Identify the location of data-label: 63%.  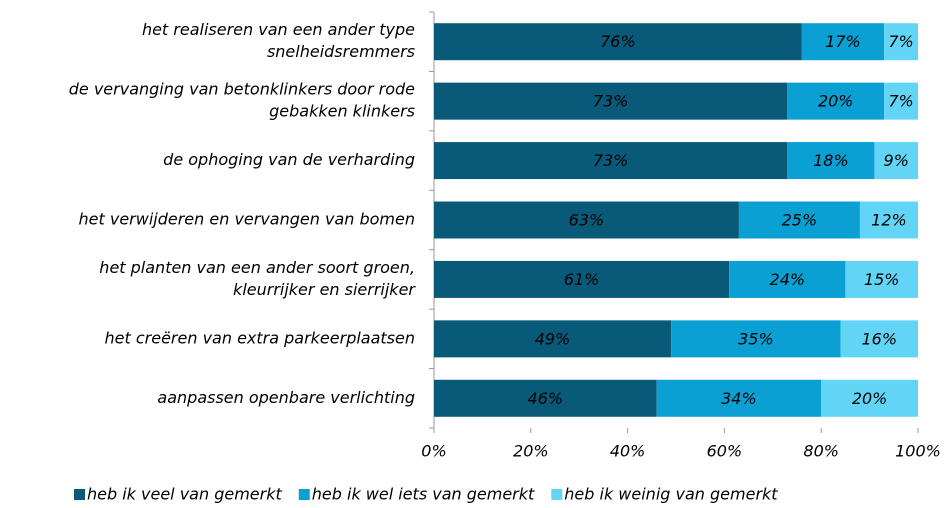
(587, 220).